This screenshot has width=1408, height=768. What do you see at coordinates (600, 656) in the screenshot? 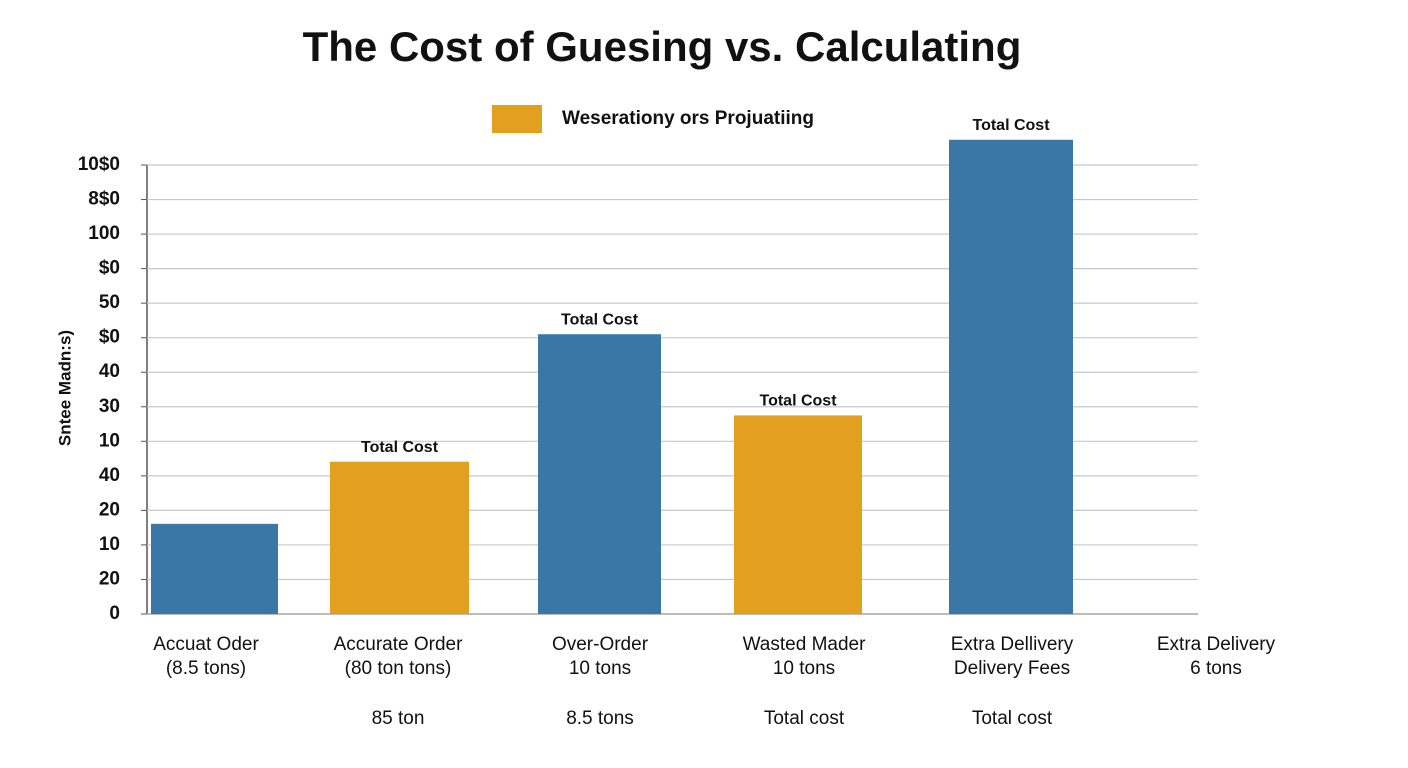
I see `x-tick-label: Over-Order 10 tons` at bounding box center [600, 656].